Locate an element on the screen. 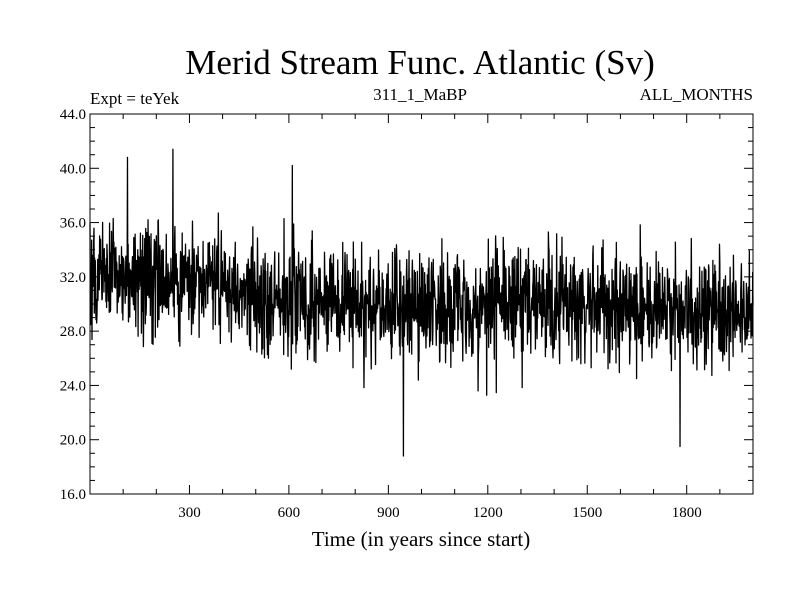  y-tick-label: 40.0 is located at coordinates (73, 169).